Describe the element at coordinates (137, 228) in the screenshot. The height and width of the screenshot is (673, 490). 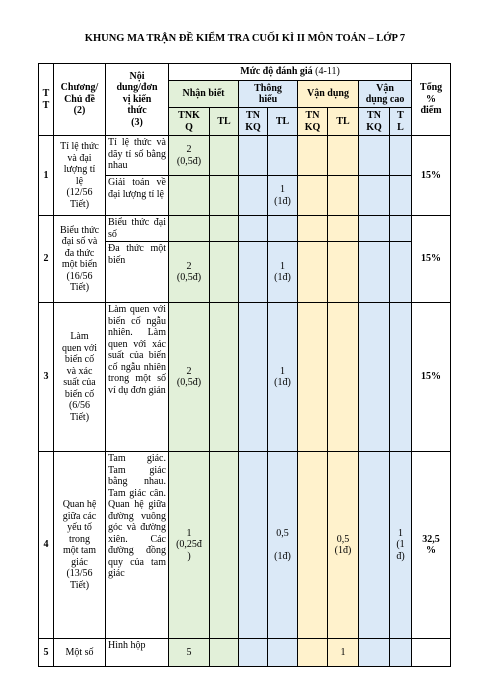
I see `content-cell: Biểu thức đại số` at that location.